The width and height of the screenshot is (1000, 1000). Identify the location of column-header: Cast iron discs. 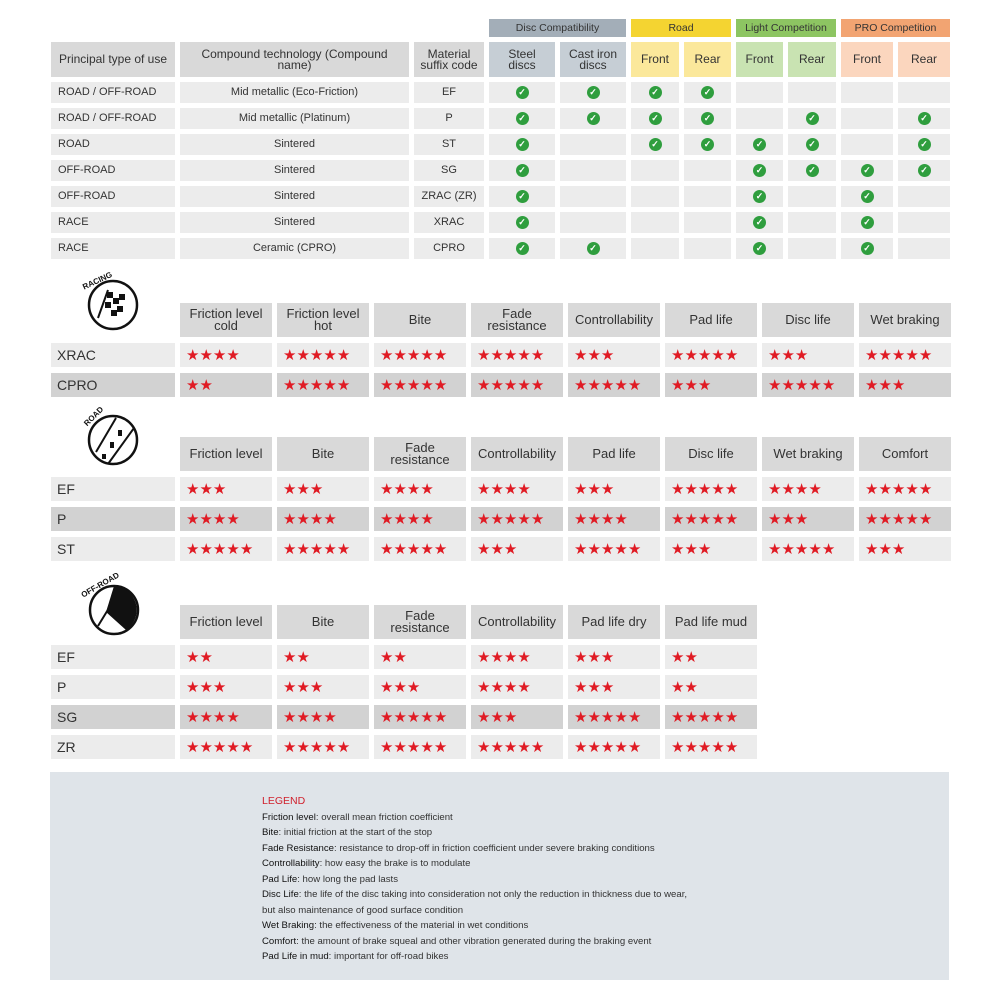
(593, 59).